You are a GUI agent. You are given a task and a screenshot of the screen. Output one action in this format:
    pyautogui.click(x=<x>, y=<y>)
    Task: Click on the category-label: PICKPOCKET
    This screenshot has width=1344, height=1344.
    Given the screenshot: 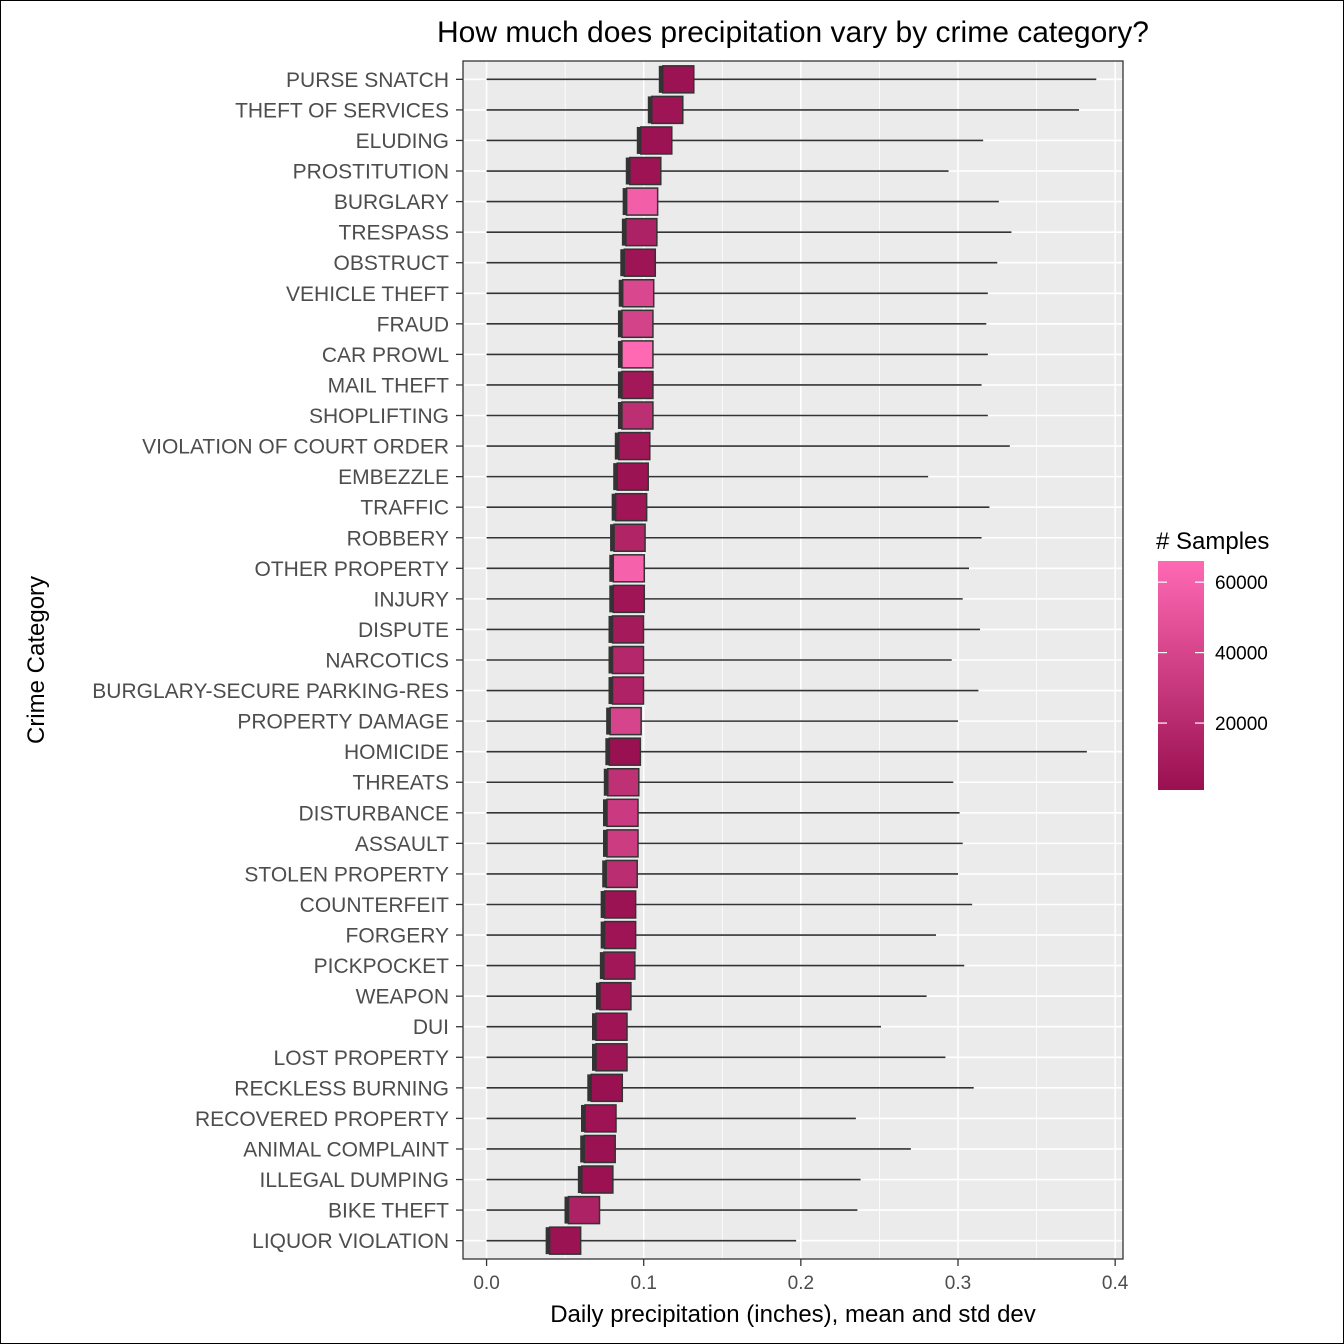 What is the action you would take?
    pyautogui.click(x=382, y=966)
    